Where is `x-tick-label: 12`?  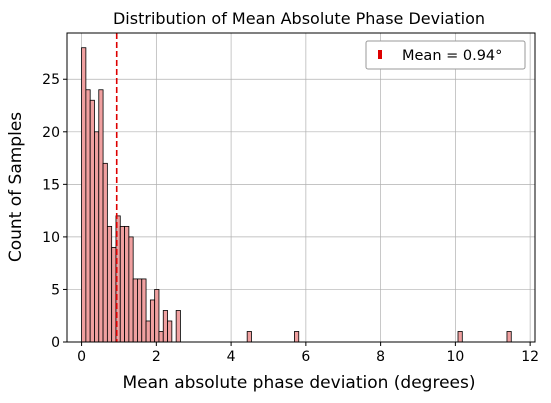
x-tick-label: 12 is located at coordinates (530, 357).